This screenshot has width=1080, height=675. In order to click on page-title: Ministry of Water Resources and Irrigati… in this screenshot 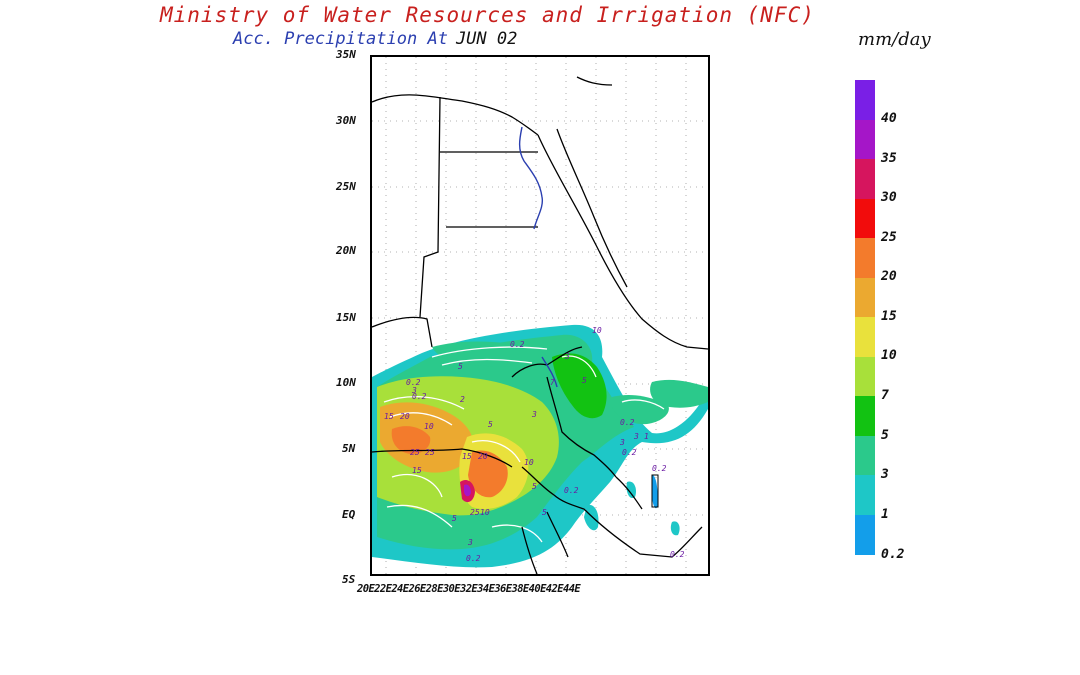, I will do `click(487, 15)`.